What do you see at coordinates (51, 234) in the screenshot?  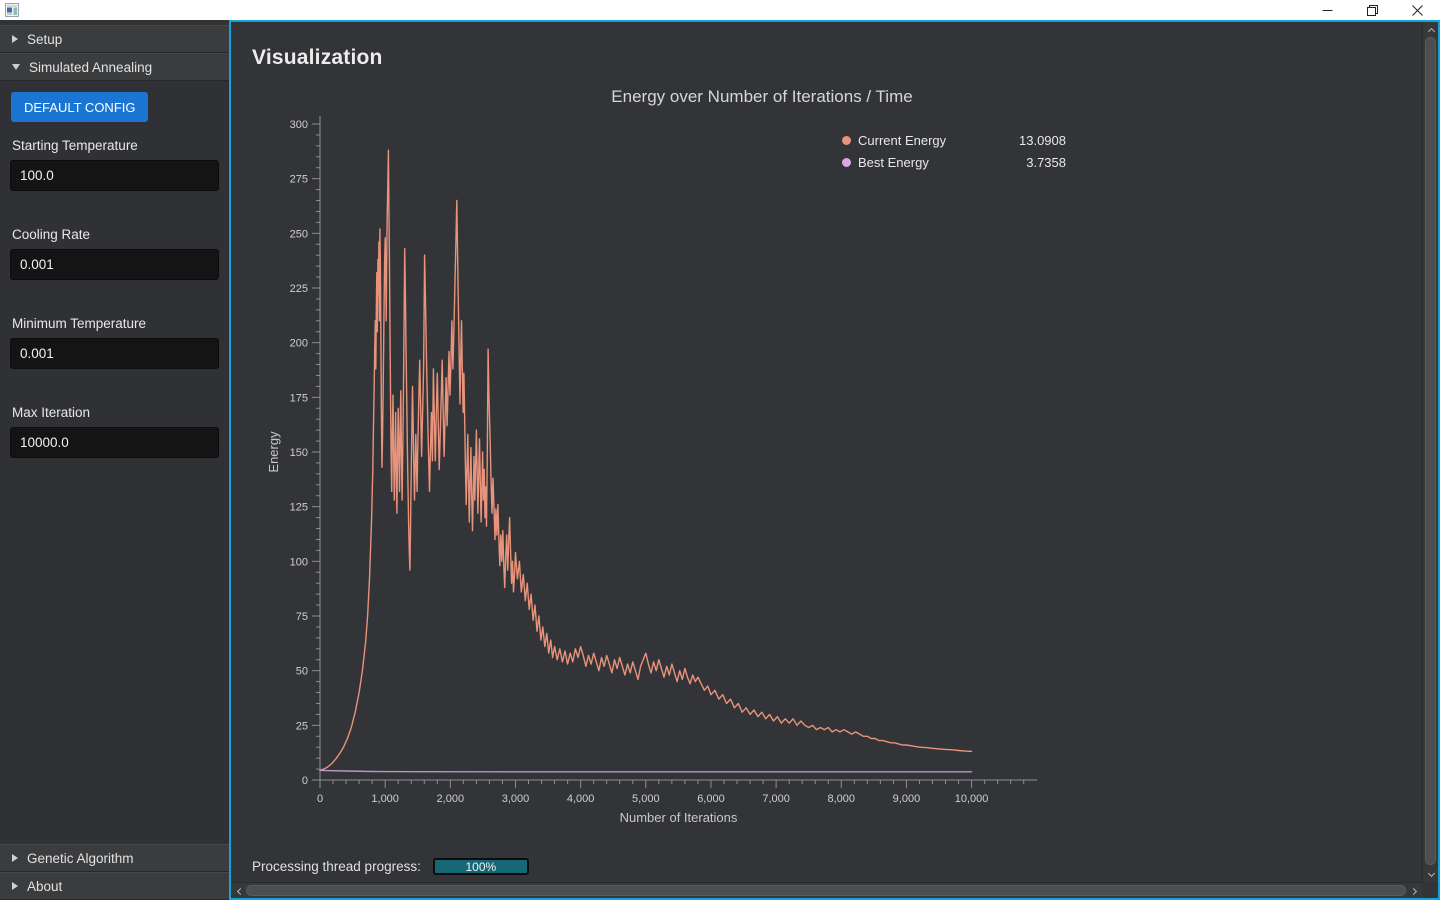 I see `cooling-rate-label: Cooling Rate` at bounding box center [51, 234].